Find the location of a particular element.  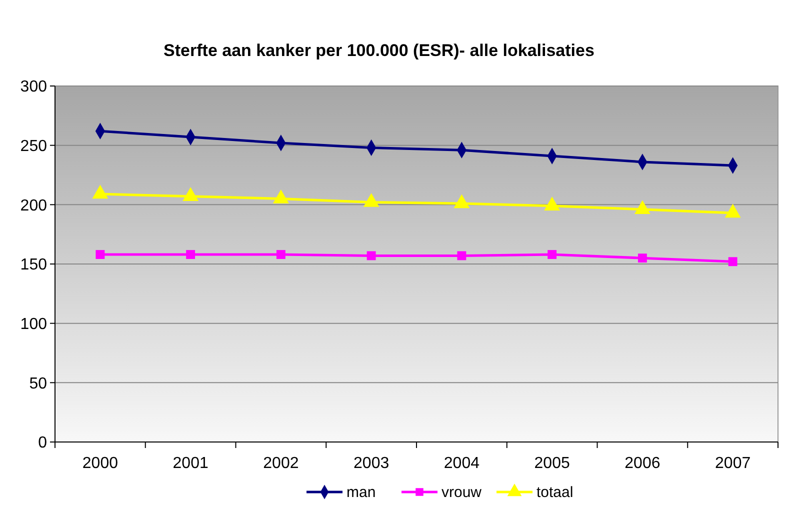

x-tick-label: 2003 is located at coordinates (372, 463).